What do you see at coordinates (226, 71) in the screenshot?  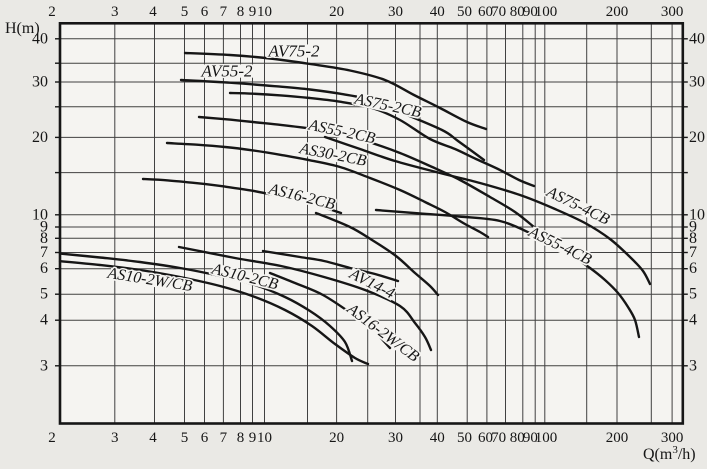 I see `svg-text: AV55-2` at bounding box center [226, 71].